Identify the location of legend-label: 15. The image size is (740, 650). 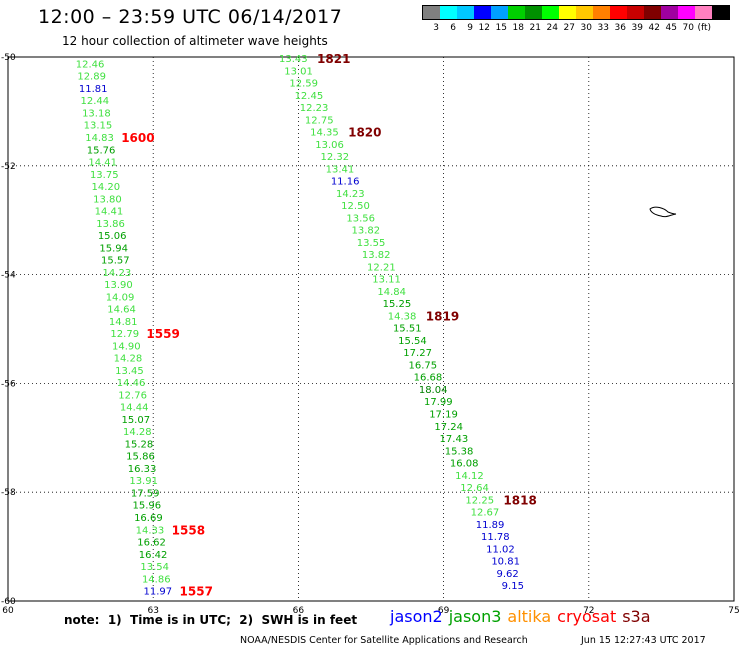
(501, 28).